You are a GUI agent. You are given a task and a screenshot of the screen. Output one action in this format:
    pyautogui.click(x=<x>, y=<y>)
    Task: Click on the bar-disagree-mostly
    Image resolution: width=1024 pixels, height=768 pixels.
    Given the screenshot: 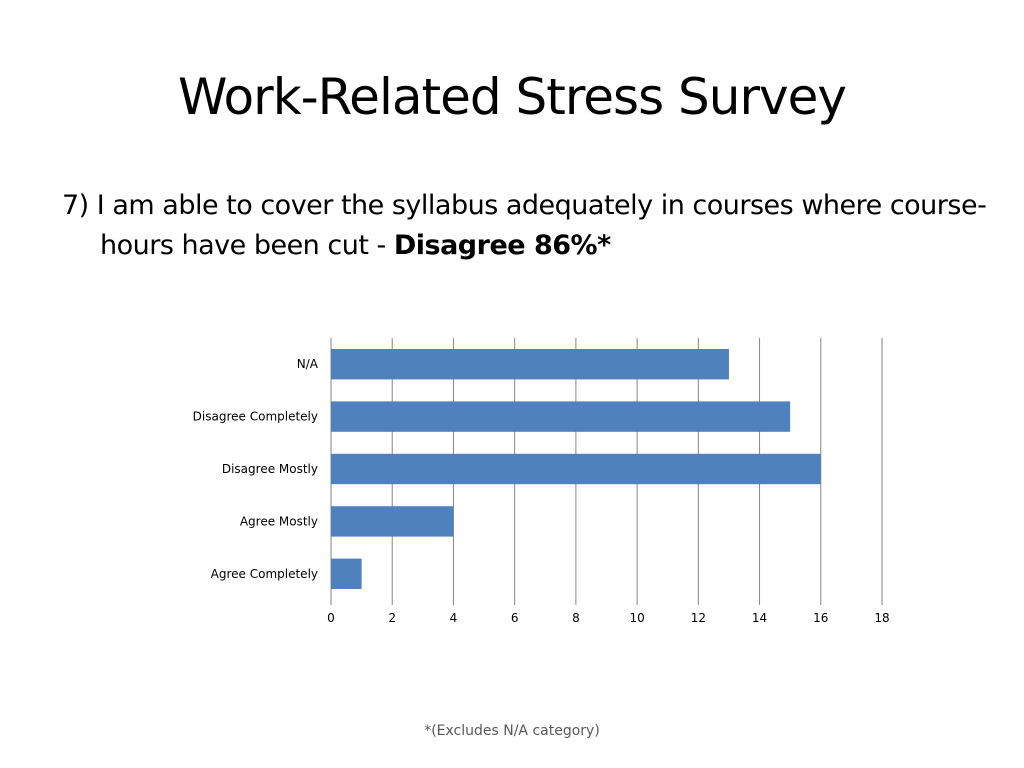 What is the action you would take?
    pyautogui.click(x=576, y=469)
    